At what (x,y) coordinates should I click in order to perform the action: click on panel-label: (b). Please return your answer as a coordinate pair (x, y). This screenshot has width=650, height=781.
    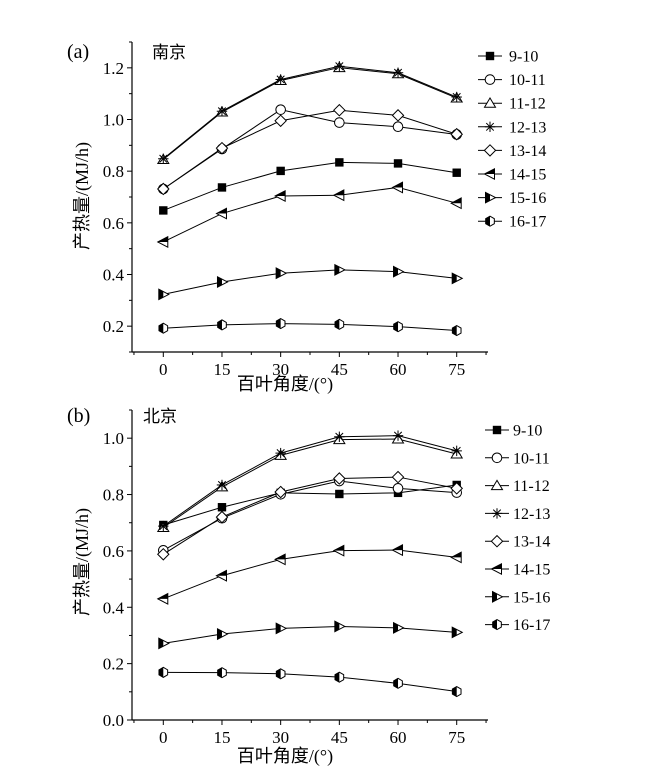
    Looking at the image, I should click on (78, 416).